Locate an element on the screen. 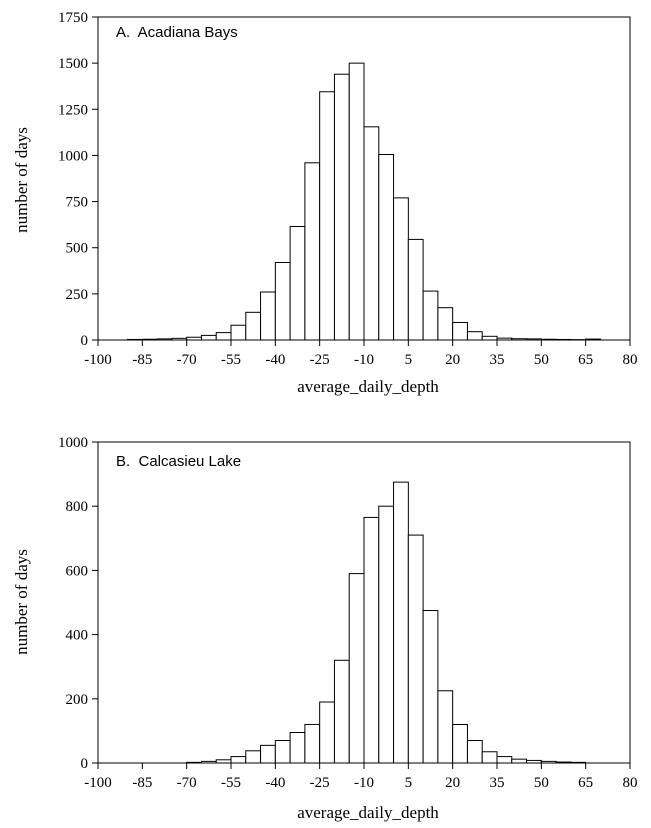 This screenshot has width=651, height=828. panel-a-x-tick-label: 20 is located at coordinates (452, 360).